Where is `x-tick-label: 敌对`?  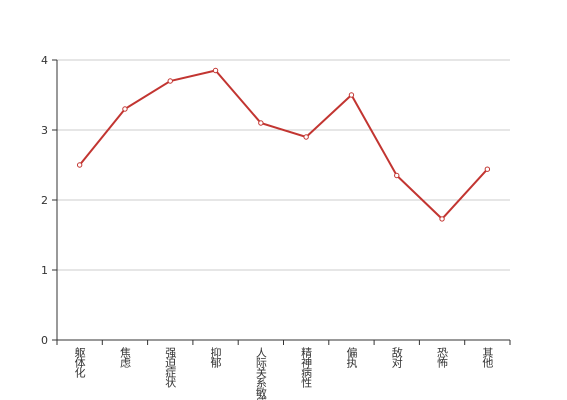 x-tick-label: 敌对 is located at coordinates (396, 357).